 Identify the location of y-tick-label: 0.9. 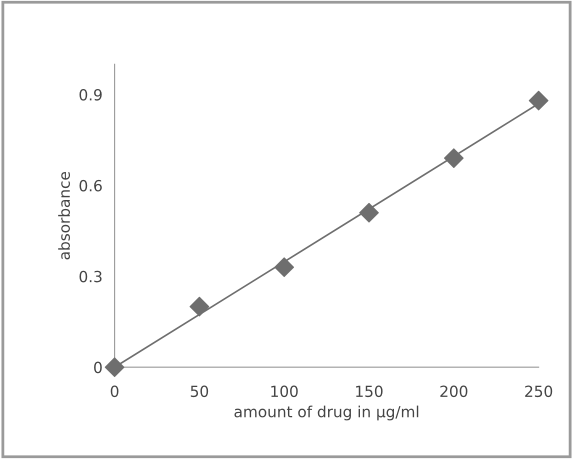
(91, 95).